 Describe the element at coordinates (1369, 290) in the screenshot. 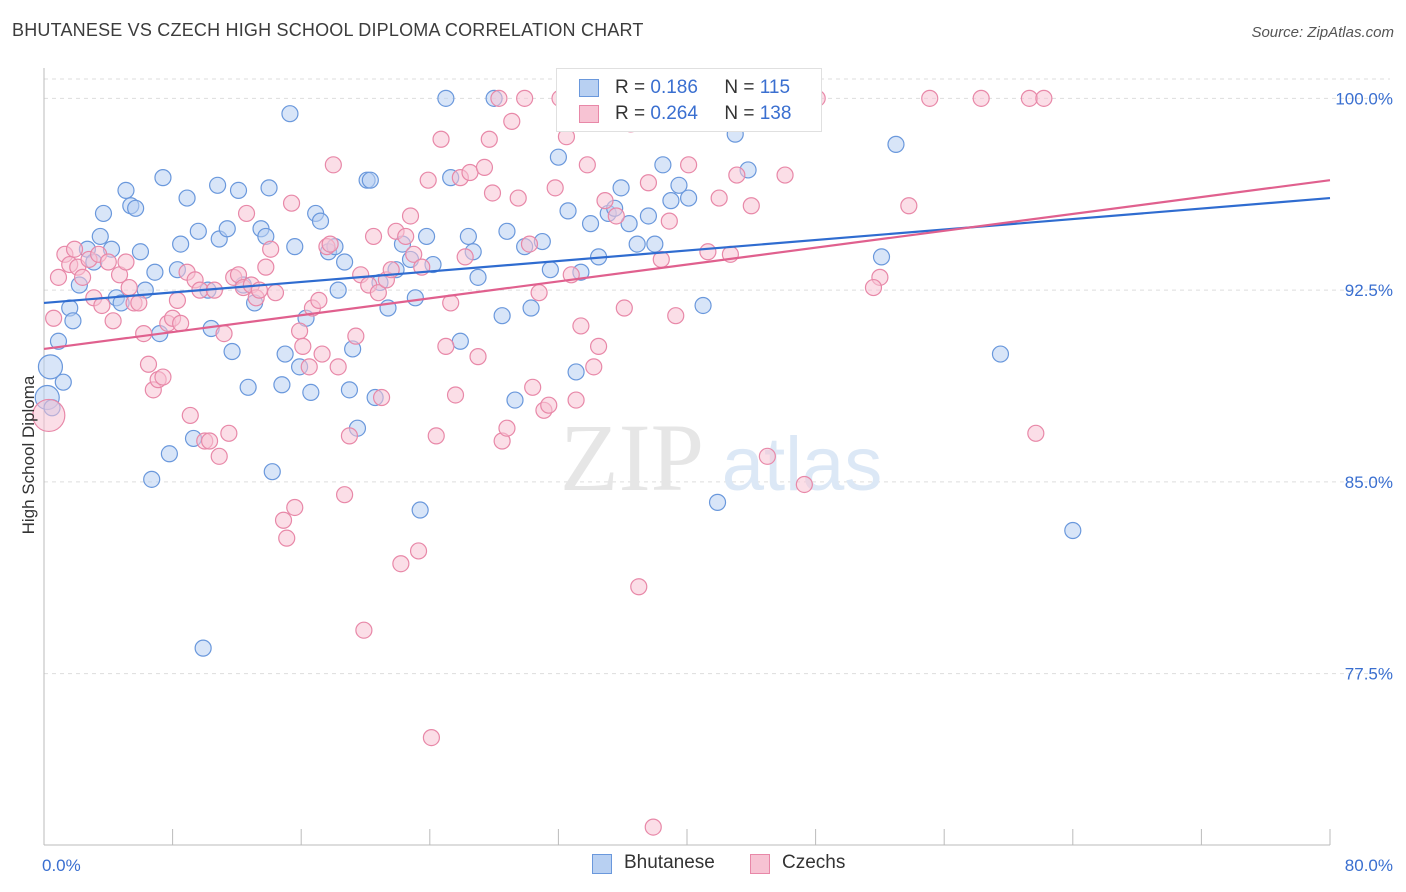

I see `y-tick-label: 92.5%` at that location.